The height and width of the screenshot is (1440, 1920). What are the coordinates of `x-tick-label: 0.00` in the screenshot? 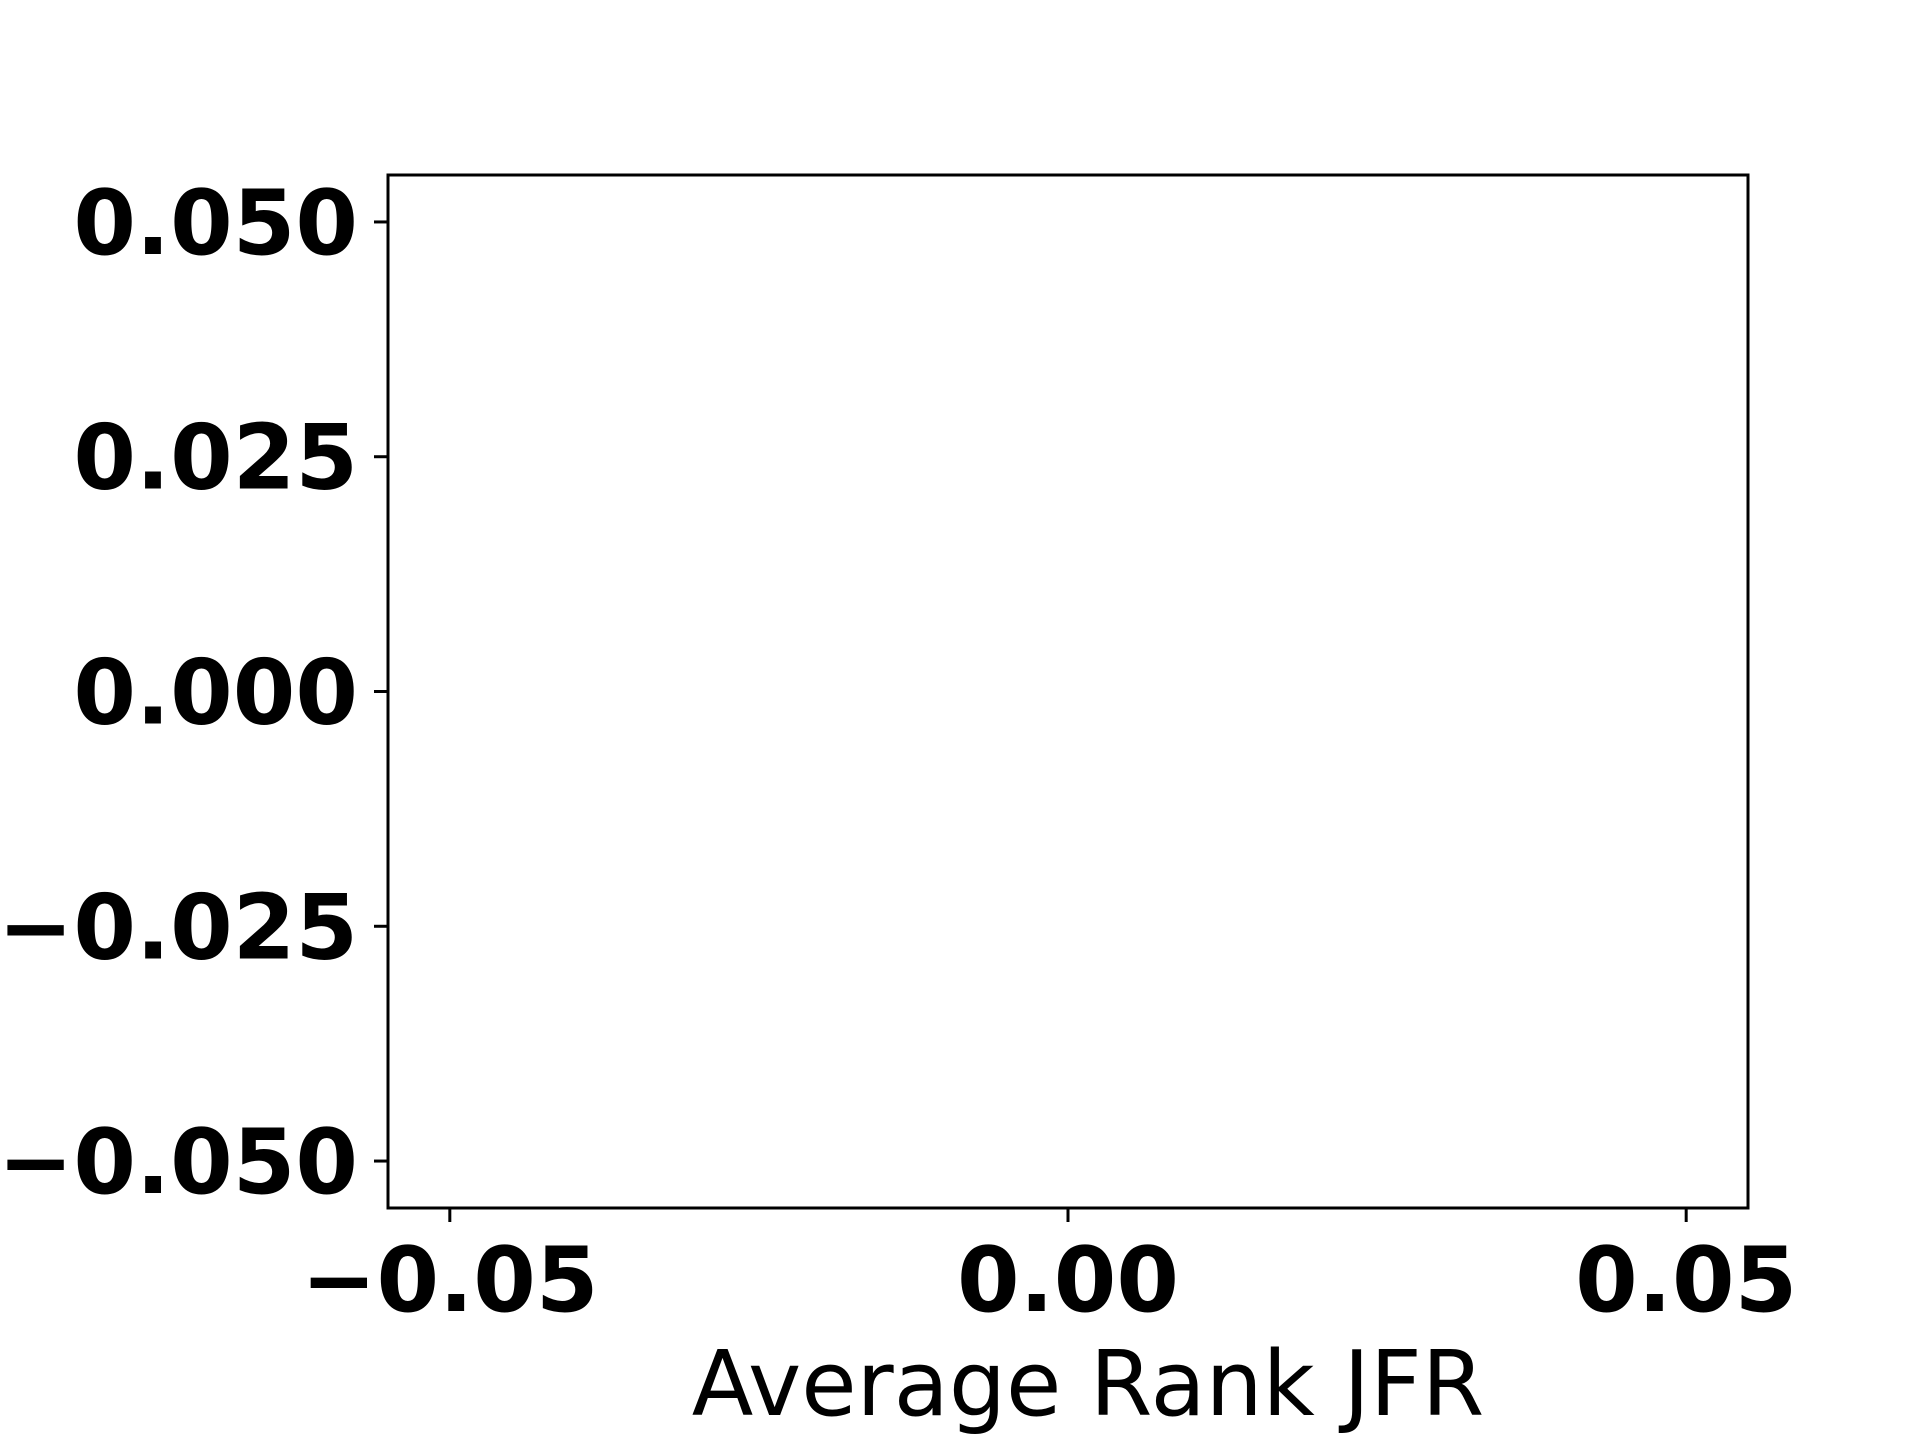 It's located at (1068, 1280).